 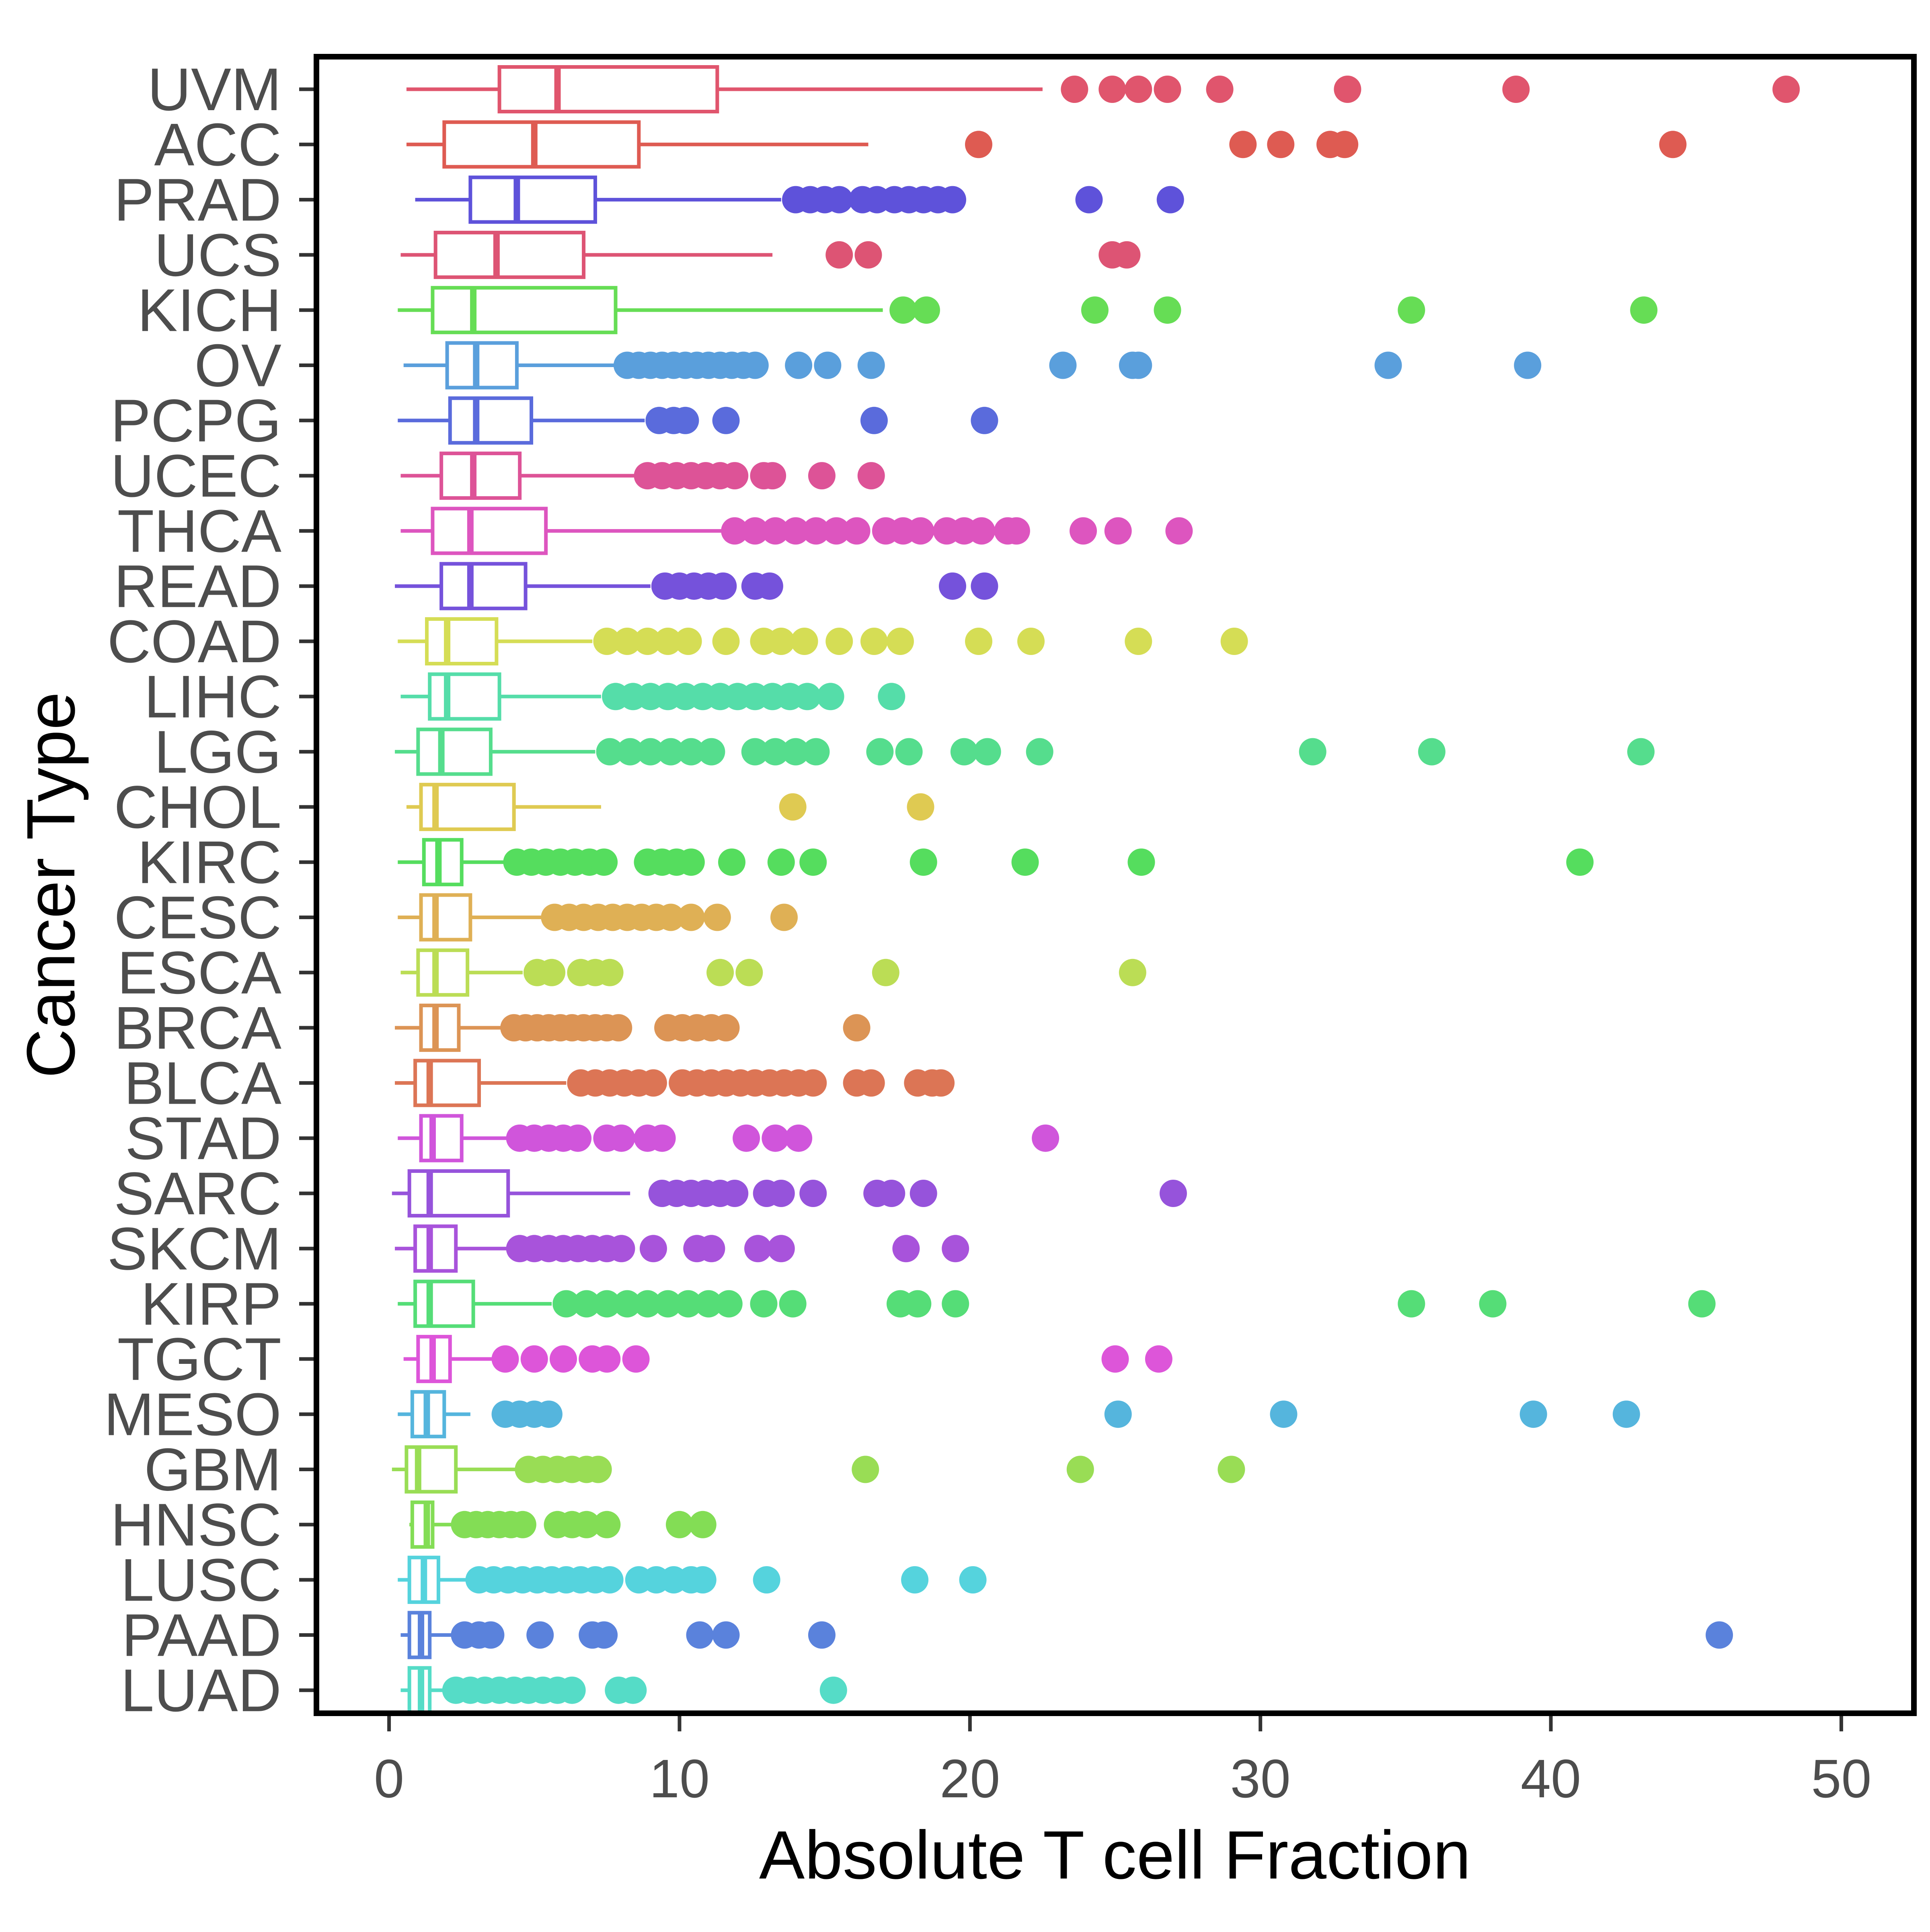 I want to click on box-series-tgct, so click(x=787, y=1359).